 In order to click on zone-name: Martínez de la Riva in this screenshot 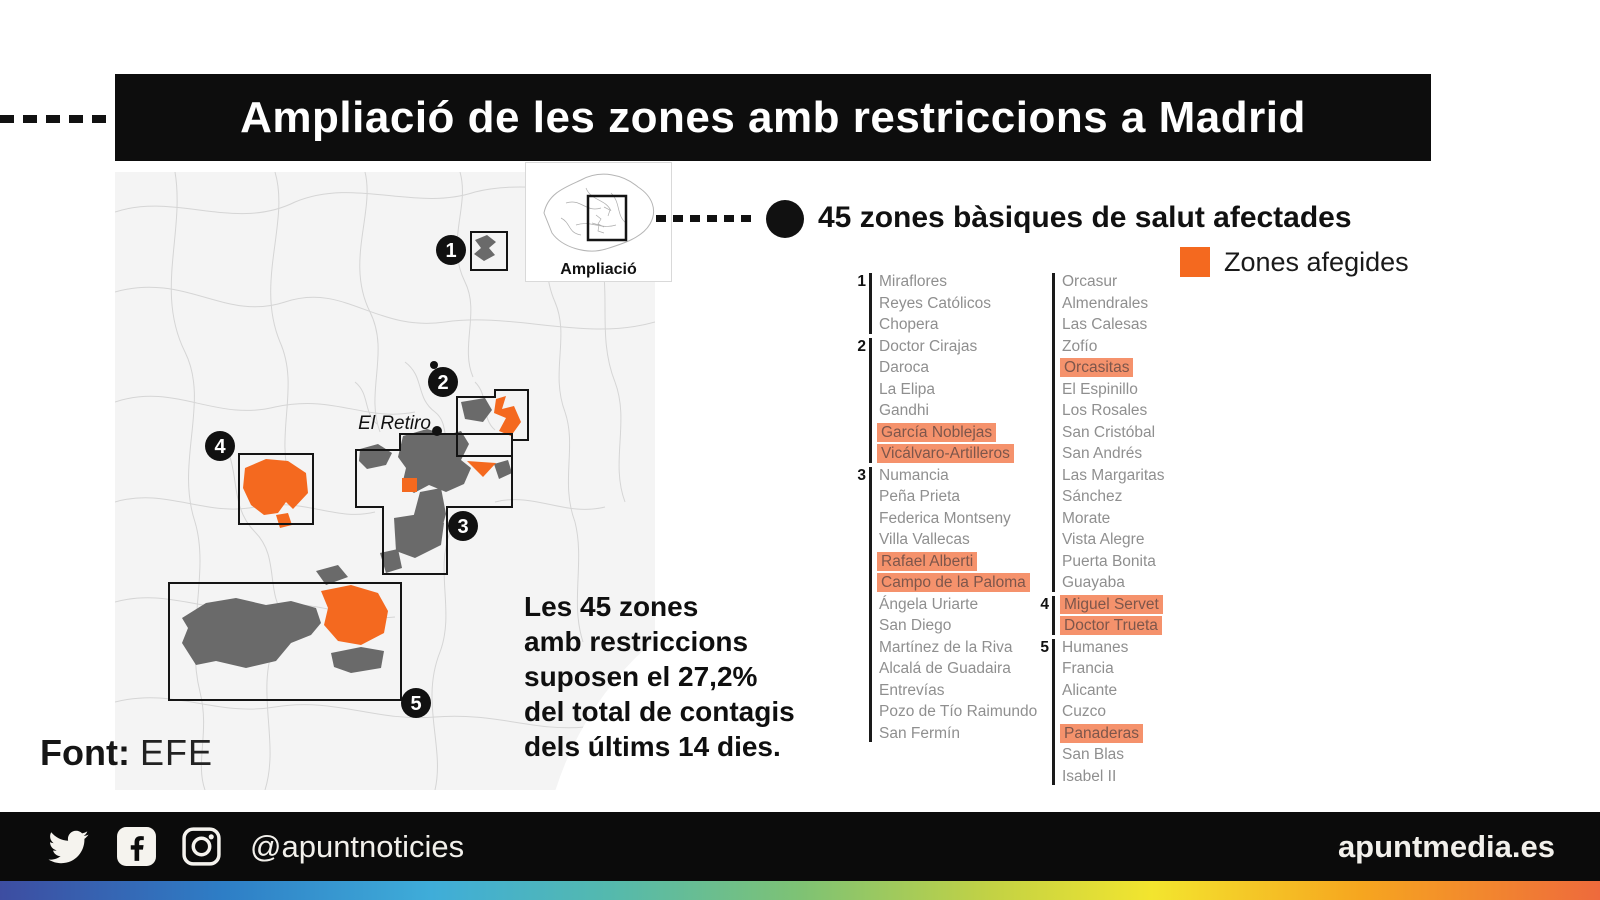, I will do `click(946, 647)`.